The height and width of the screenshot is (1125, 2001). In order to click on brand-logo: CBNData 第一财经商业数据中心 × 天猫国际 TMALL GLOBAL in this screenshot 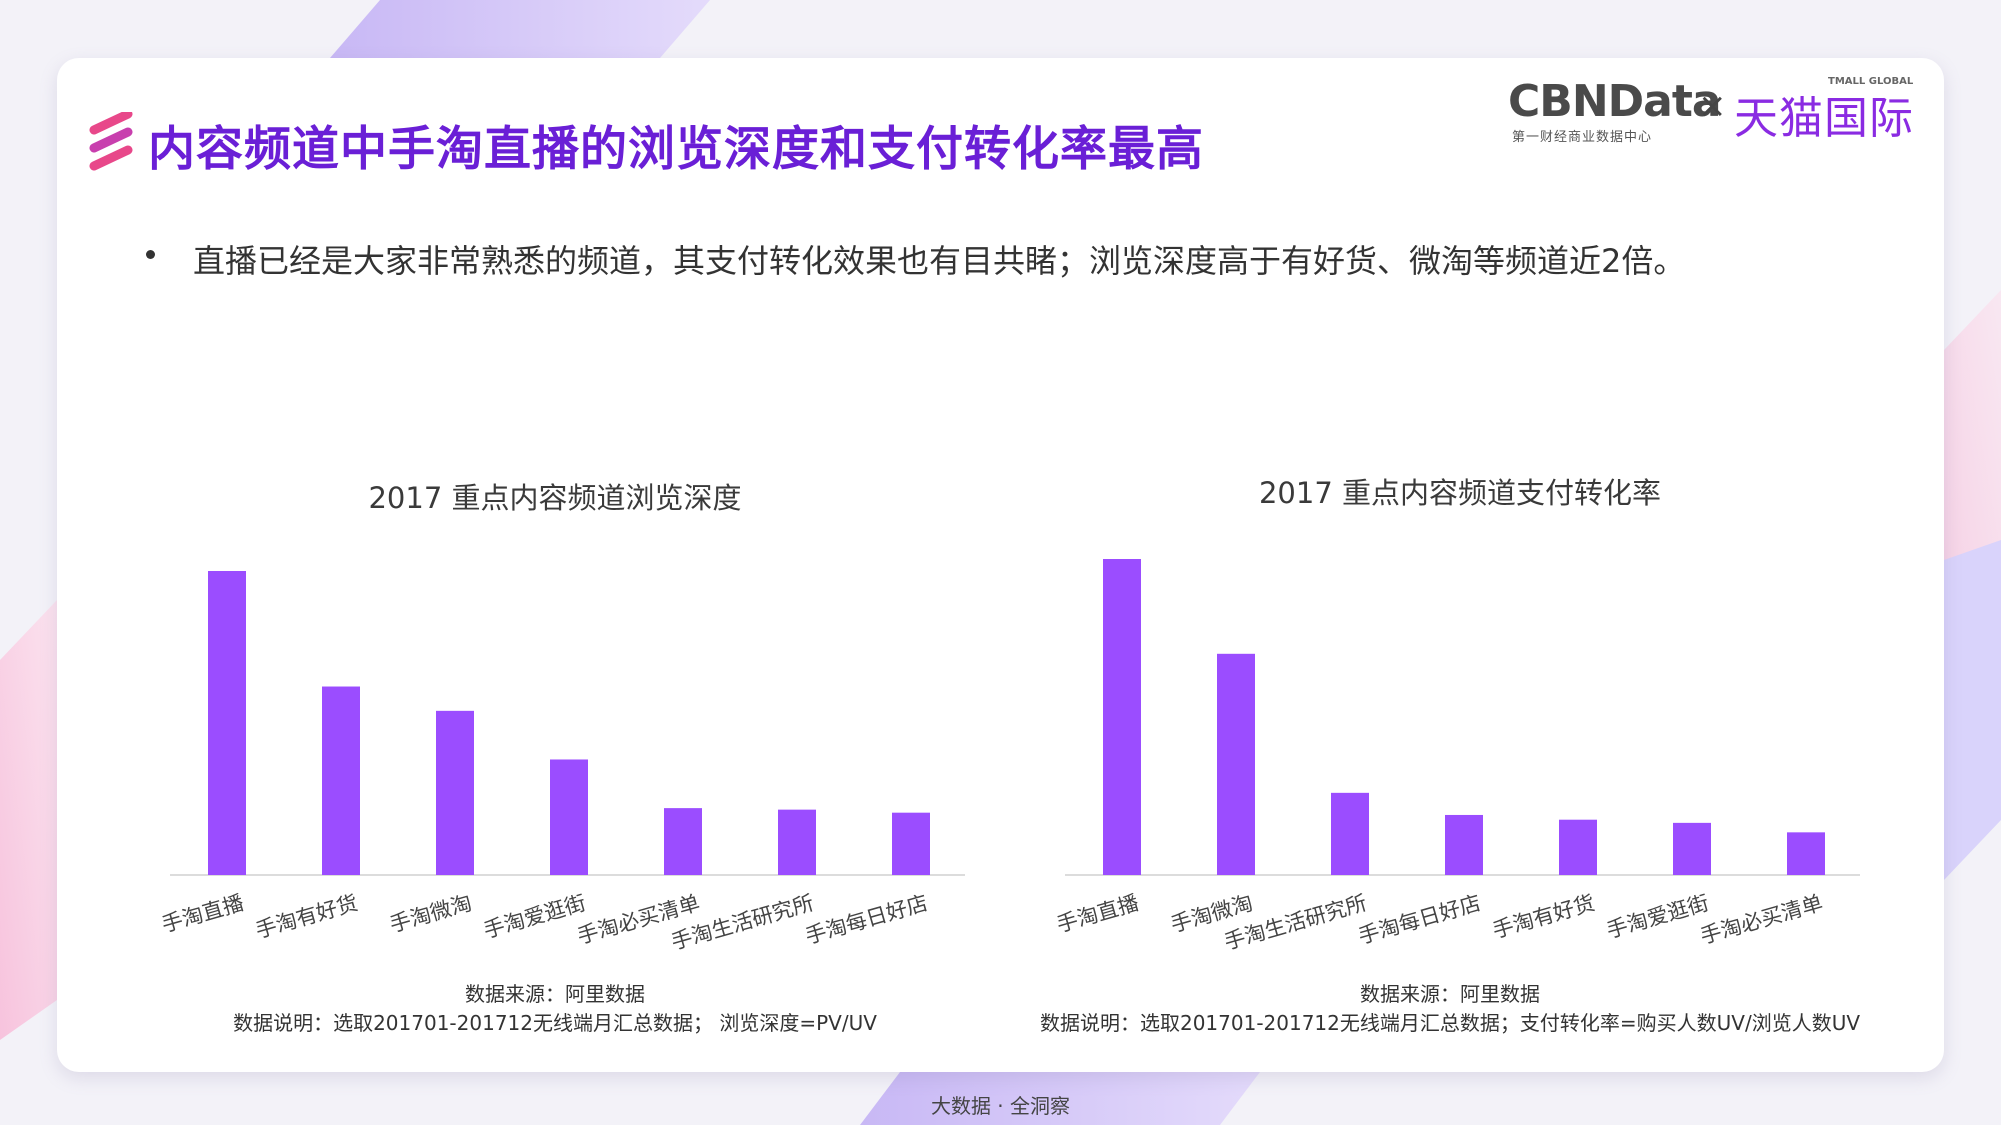, I will do `click(1713, 111)`.